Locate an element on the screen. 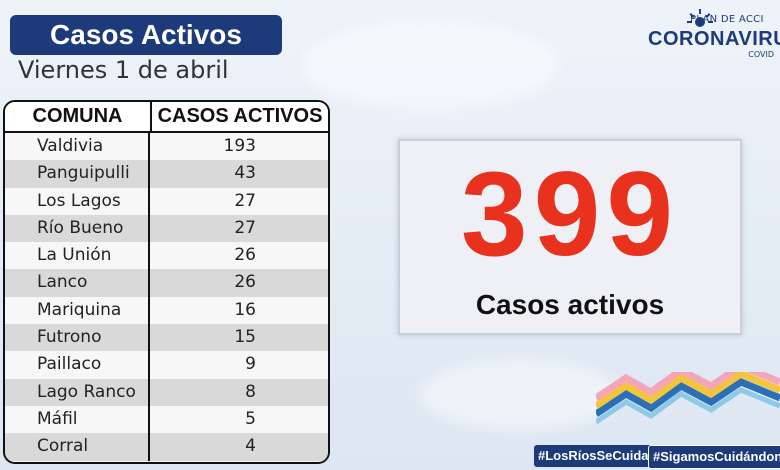 The image size is (780, 470). table-row: Corral 4 is located at coordinates (166, 447).